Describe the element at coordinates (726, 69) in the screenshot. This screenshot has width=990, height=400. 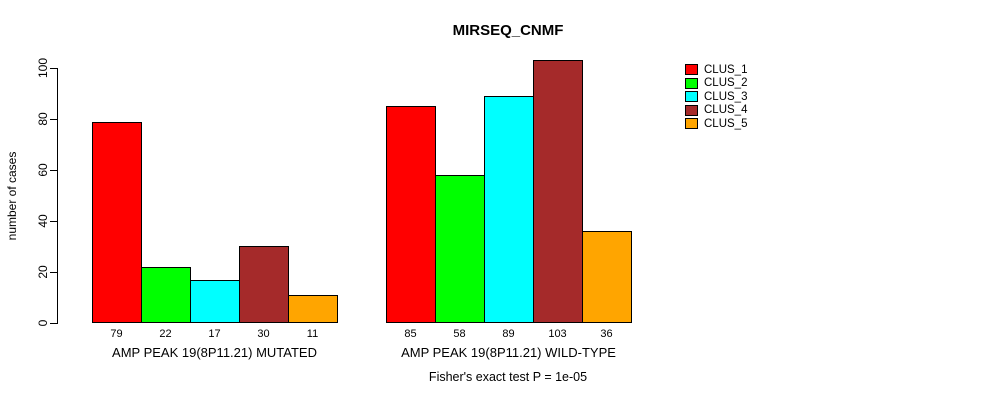
I see `legend-label: CLUS_1` at that location.